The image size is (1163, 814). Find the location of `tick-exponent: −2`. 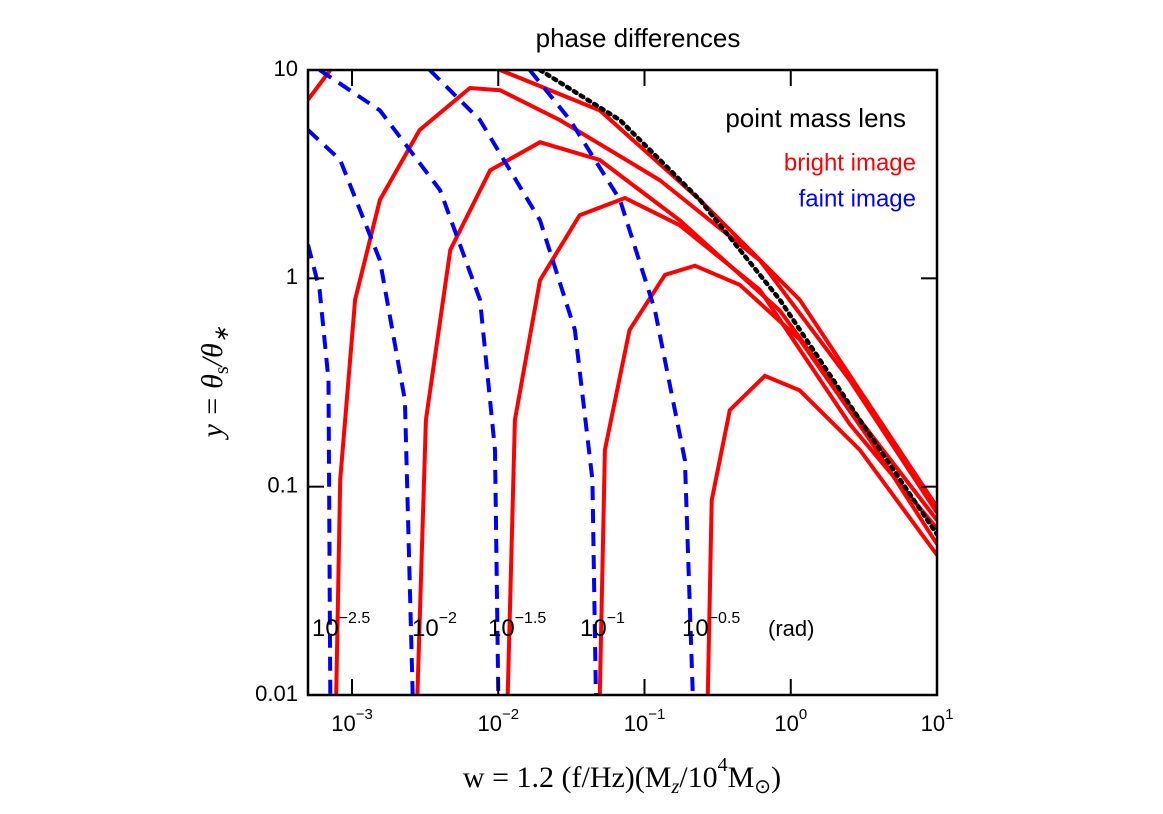

tick-exponent: −2 is located at coordinates (510, 714).